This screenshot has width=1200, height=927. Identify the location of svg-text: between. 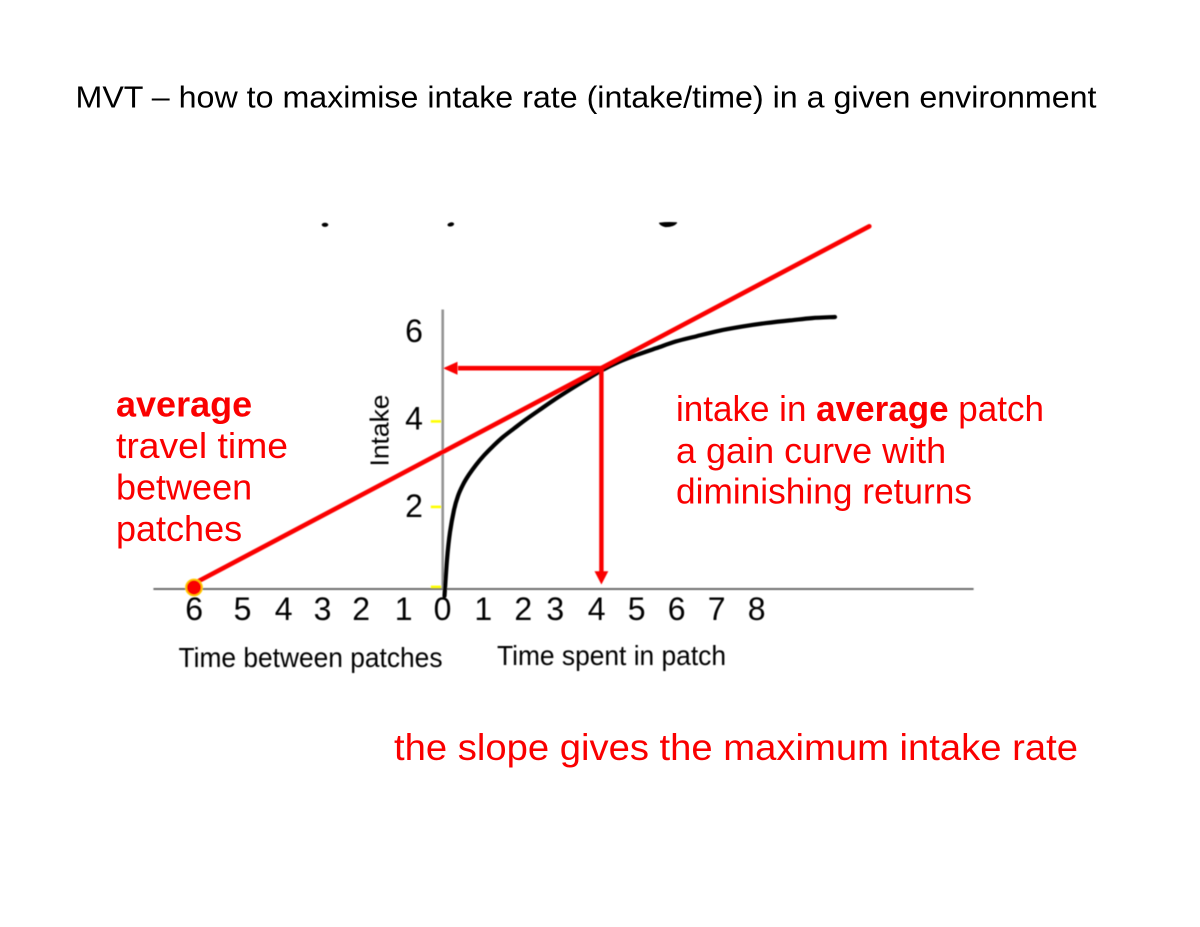
(184, 487).